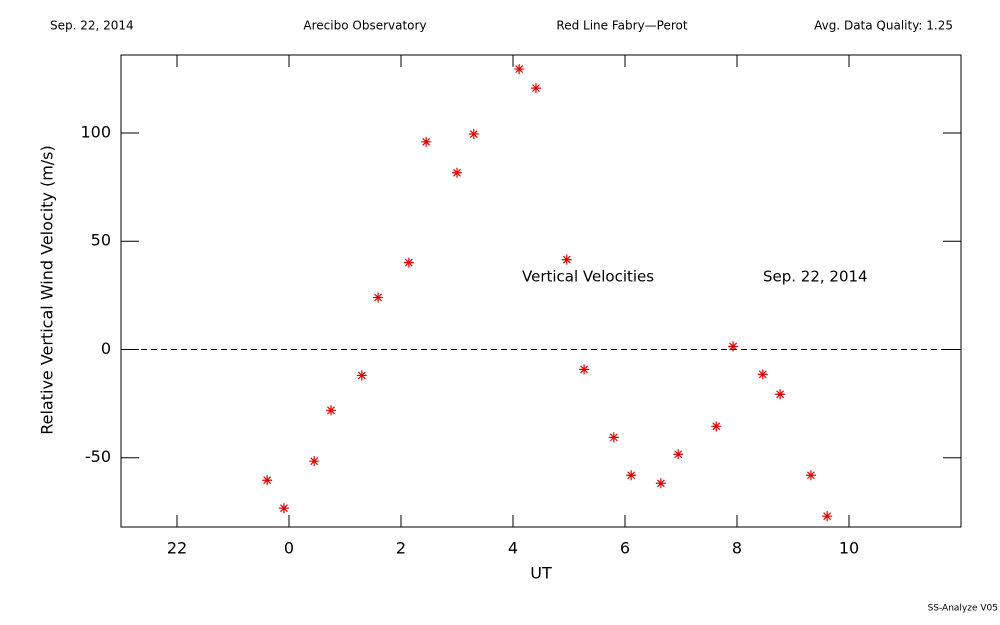 This screenshot has height=625, width=1000. I want to click on x-tick-label: 4, so click(513, 548).